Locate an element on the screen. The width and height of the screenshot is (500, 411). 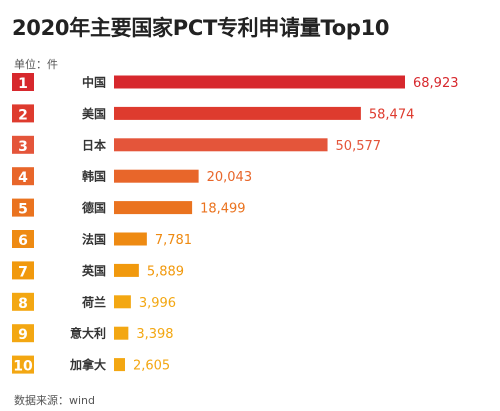
country-label: 德国 is located at coordinates (94, 207).